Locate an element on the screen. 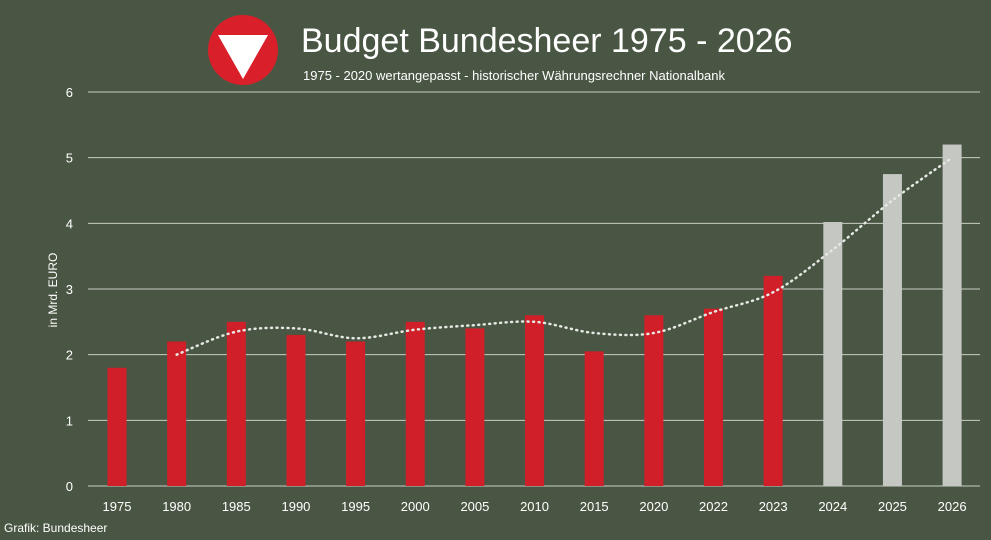 Image resolution: width=991 pixels, height=540 pixels. y-tick-labels: 0 1 2 3 4 5 6 is located at coordinates (69, 289).